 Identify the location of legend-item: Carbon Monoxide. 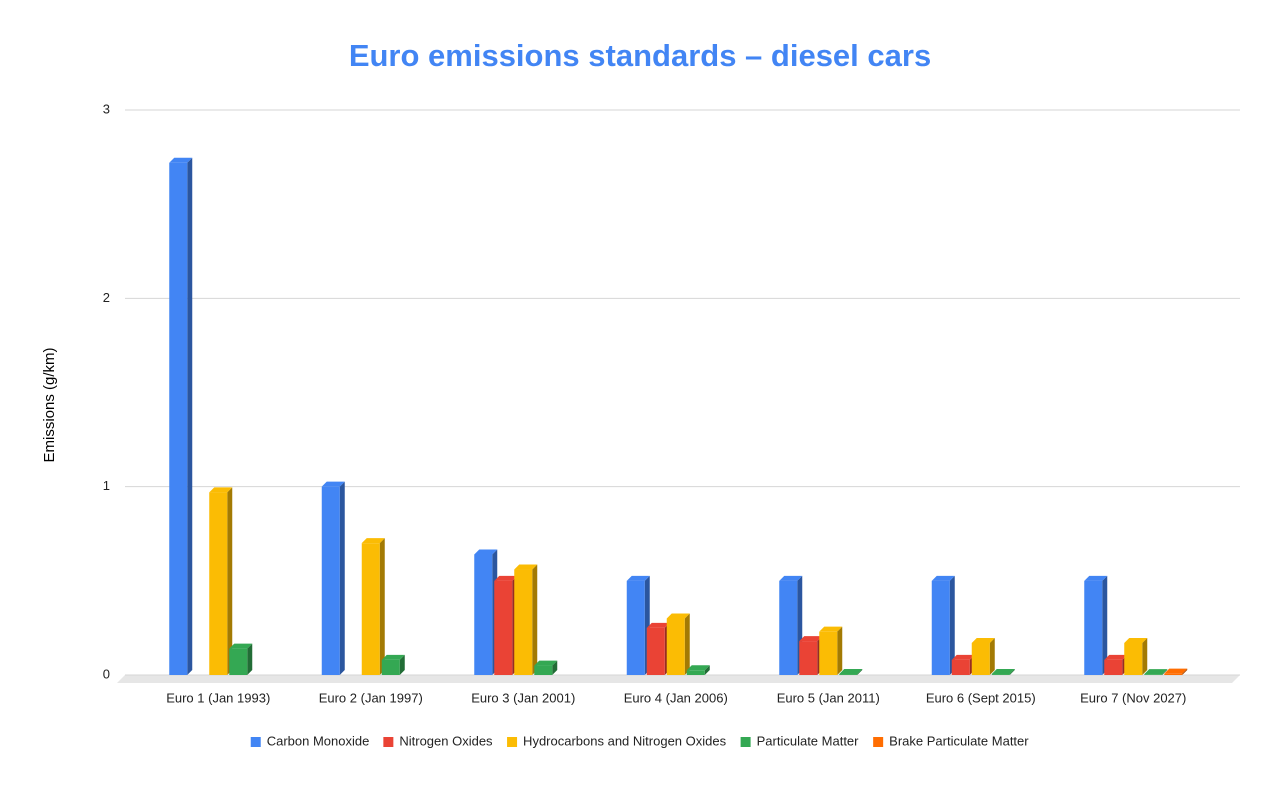
(310, 740).